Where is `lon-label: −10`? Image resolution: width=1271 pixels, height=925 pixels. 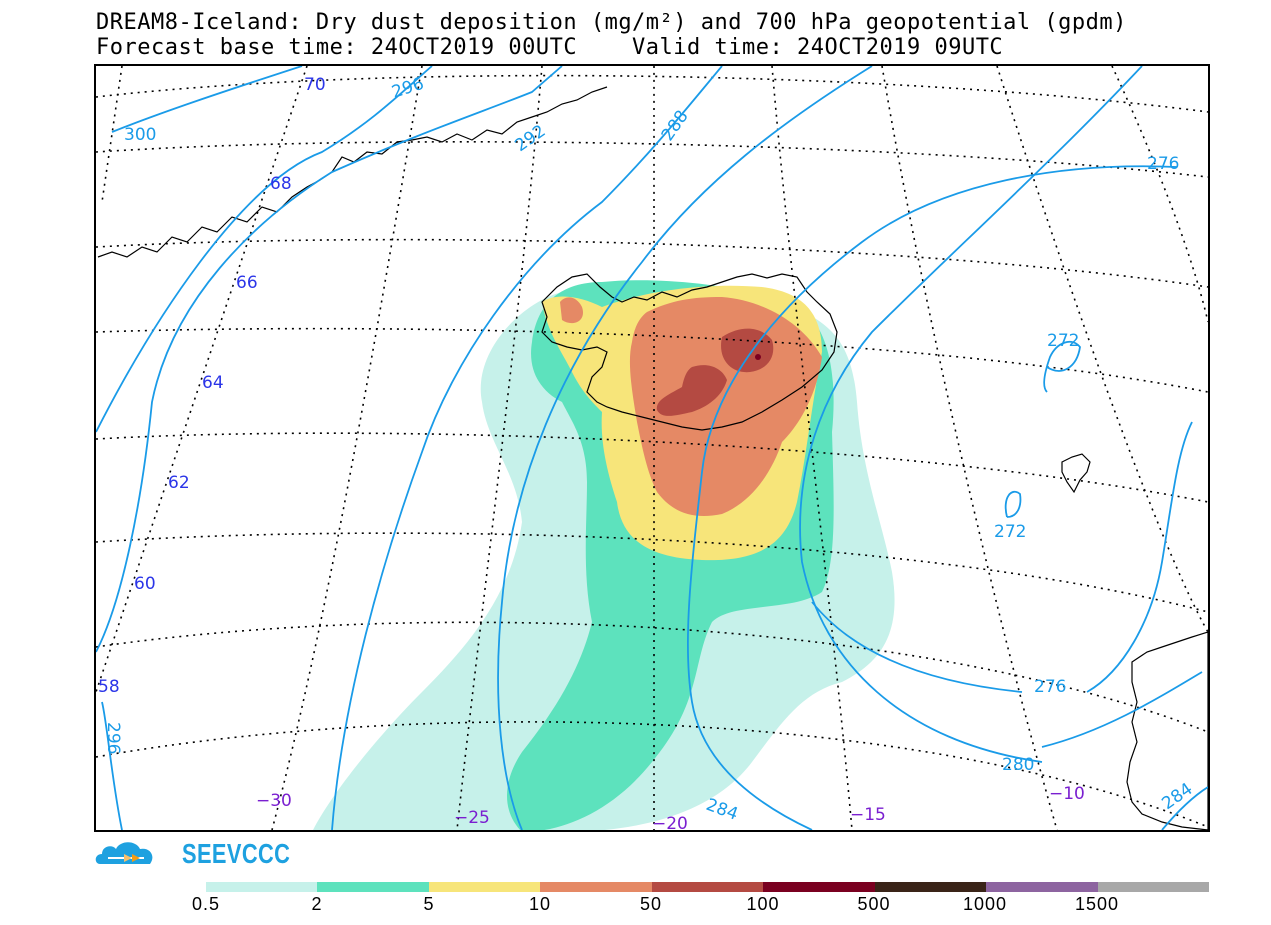 lon-label: −10 is located at coordinates (1067, 794).